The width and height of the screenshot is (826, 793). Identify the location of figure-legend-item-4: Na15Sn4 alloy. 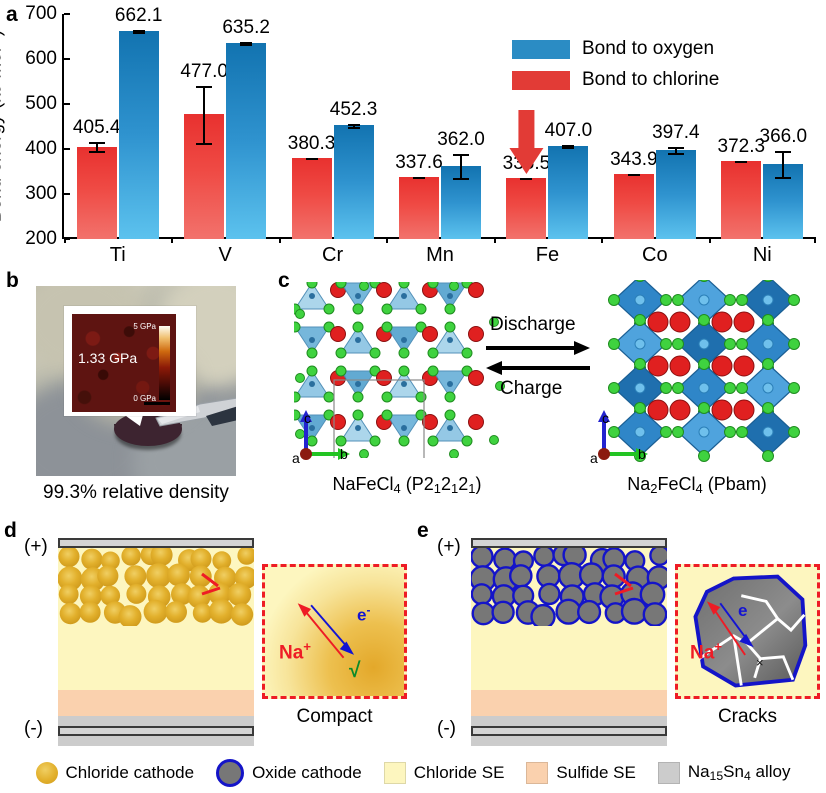
(724, 772).